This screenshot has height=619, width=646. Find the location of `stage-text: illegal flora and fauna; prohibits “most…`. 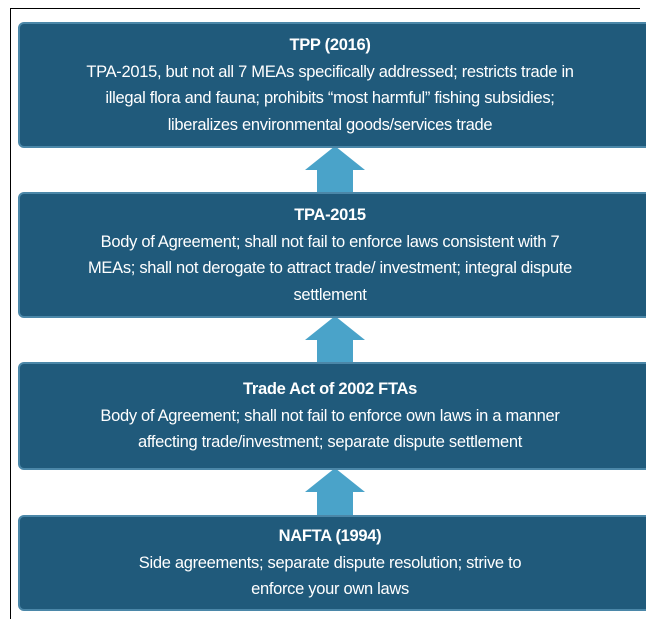

stage-text: illegal flora and fauna; prohibits “most… is located at coordinates (330, 98).